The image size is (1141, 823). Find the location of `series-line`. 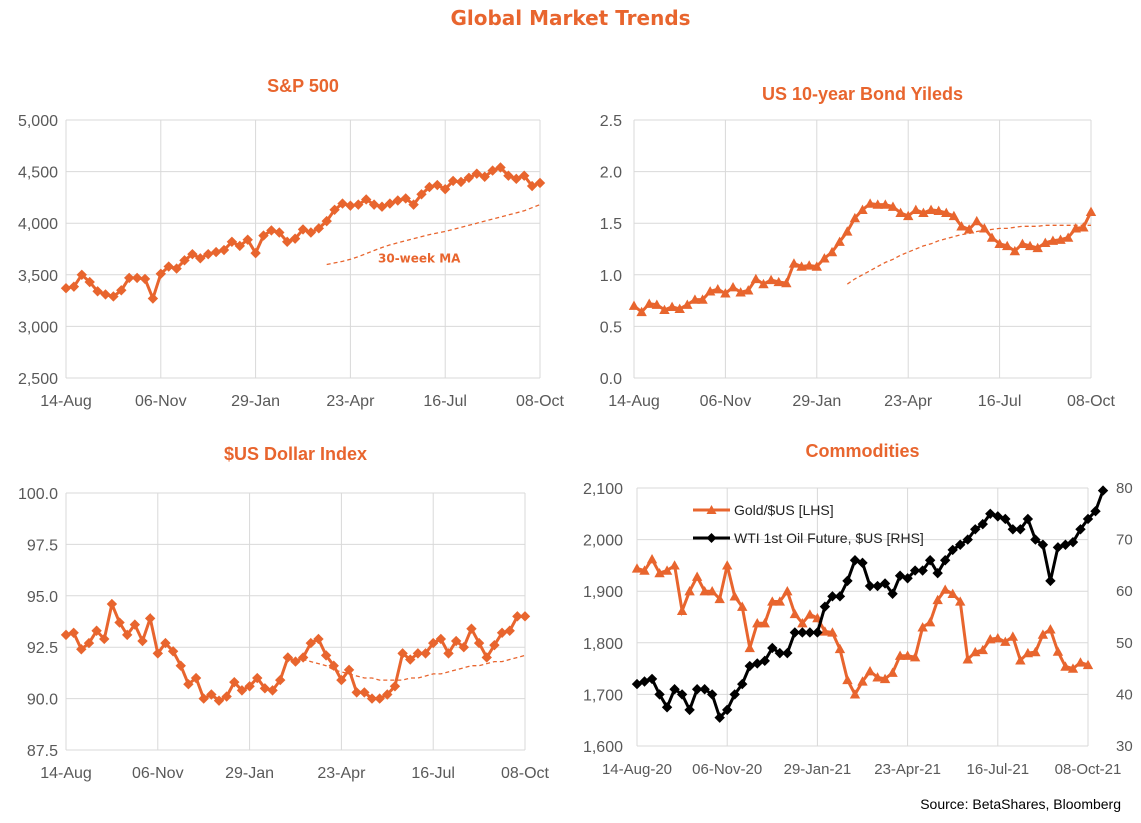

series-line is located at coordinates (862, 627).